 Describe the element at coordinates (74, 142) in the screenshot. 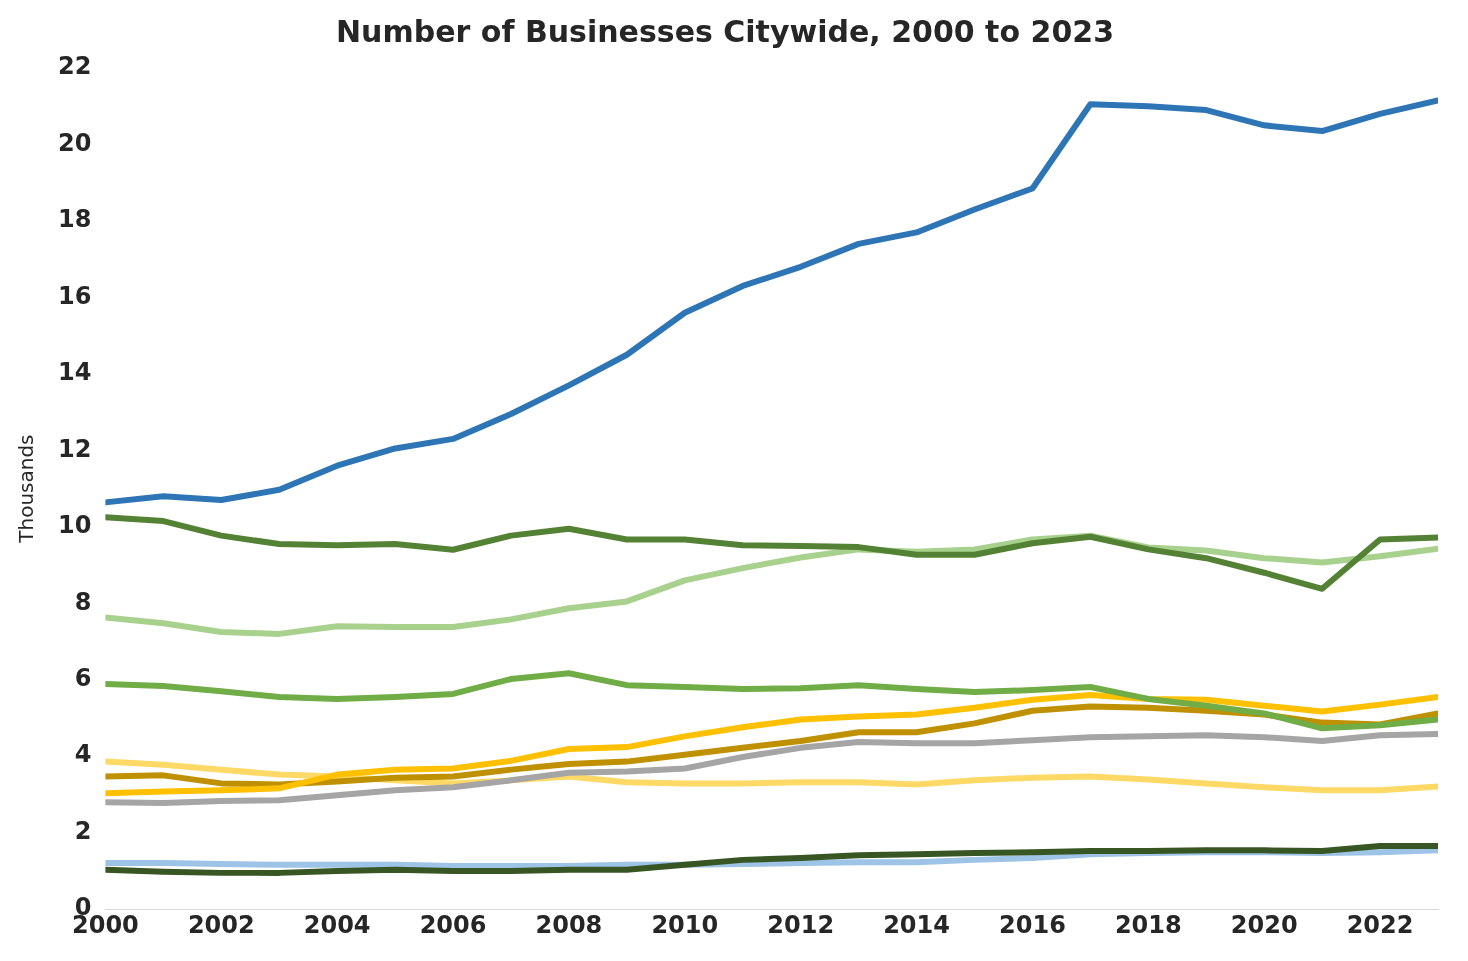

I see `y-tick-label: 20` at that location.